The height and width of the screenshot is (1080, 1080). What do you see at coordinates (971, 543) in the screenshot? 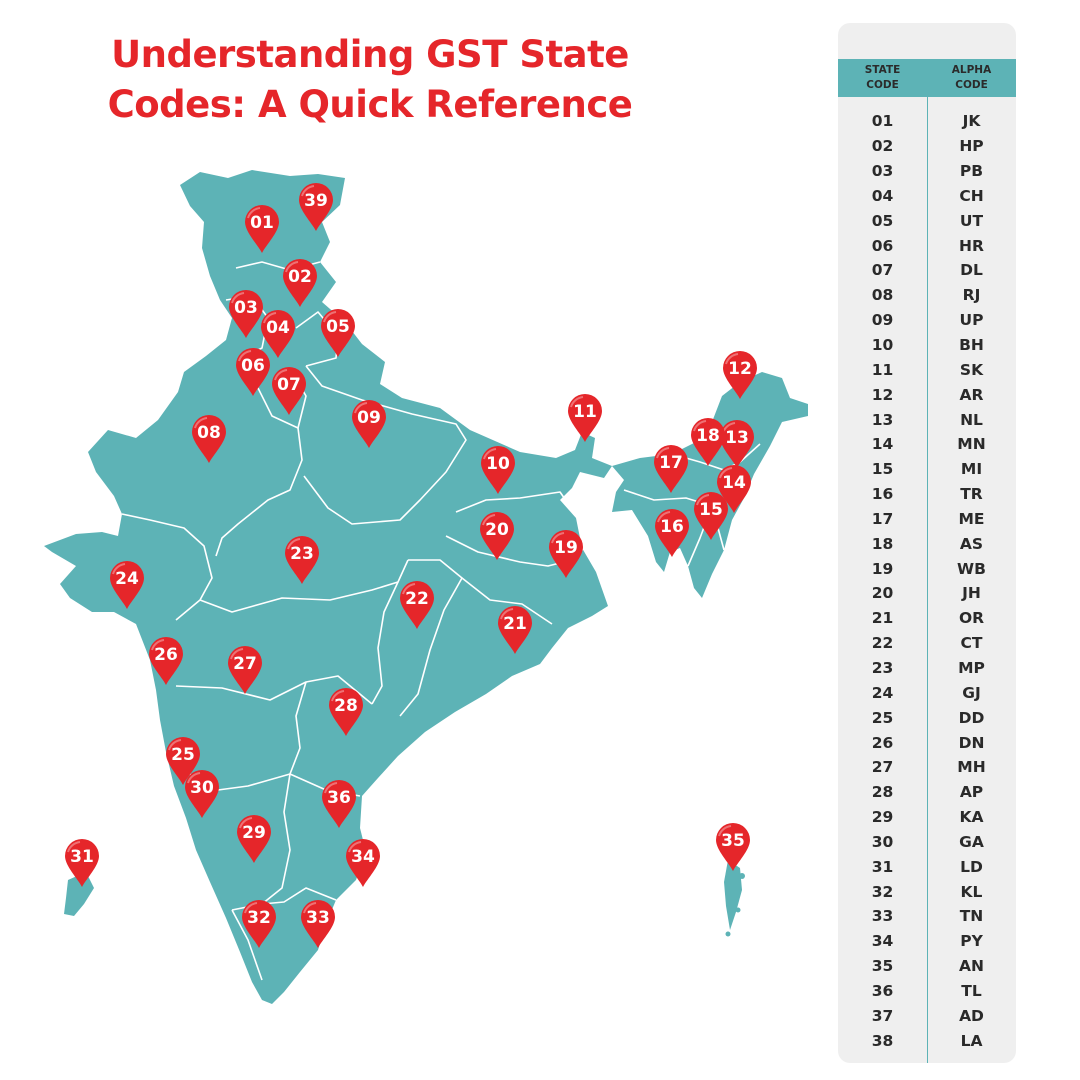
I see `alpha-code-cell: AS` at bounding box center [971, 543].